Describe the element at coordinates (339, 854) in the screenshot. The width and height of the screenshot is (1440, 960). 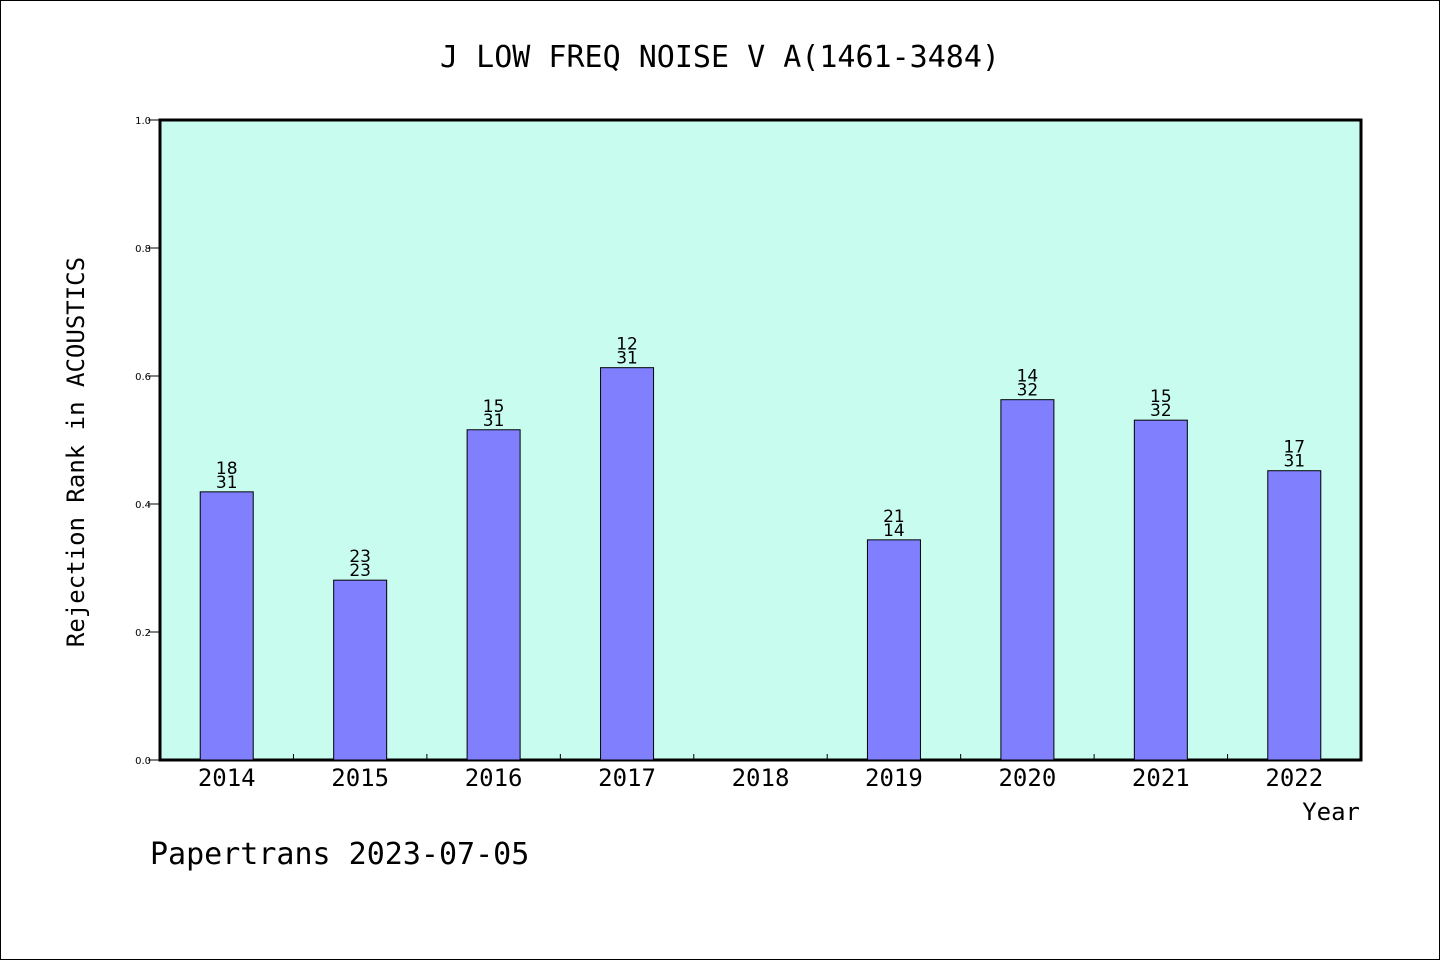
I see `footer-text: Papertrans 2023-07-05` at that location.